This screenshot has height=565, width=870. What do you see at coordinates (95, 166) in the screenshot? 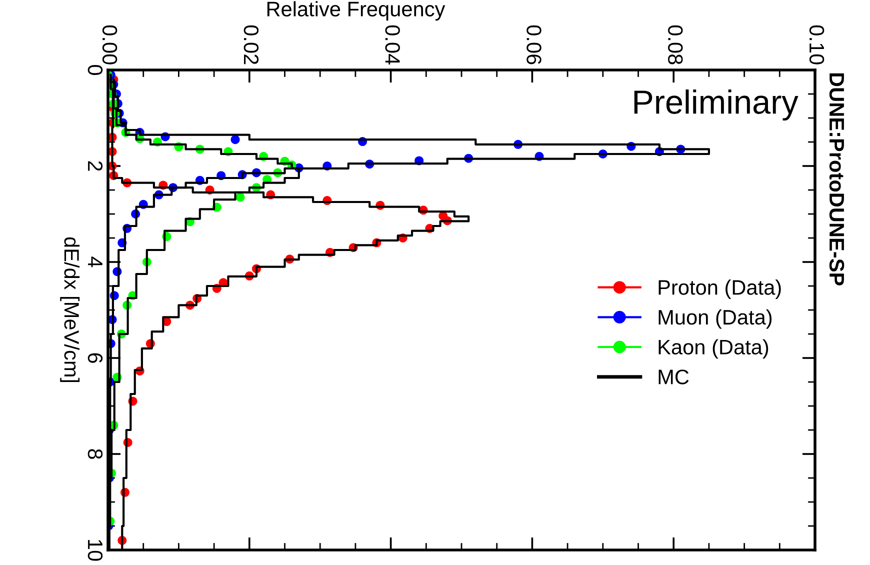
I see `y-tick-label: 2` at bounding box center [95, 166].